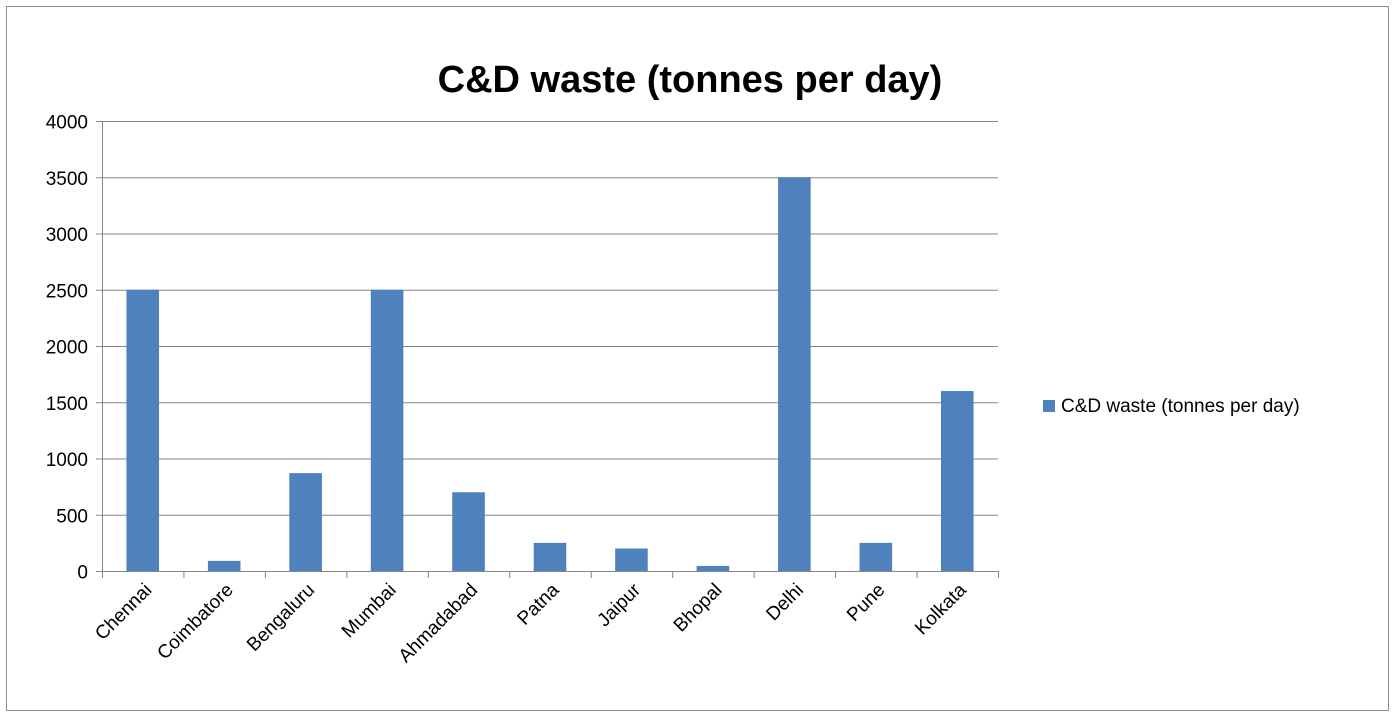 This screenshot has width=1395, height=718. Describe the element at coordinates (72, 516) in the screenshot. I see `y-tick-label: 500` at that location.